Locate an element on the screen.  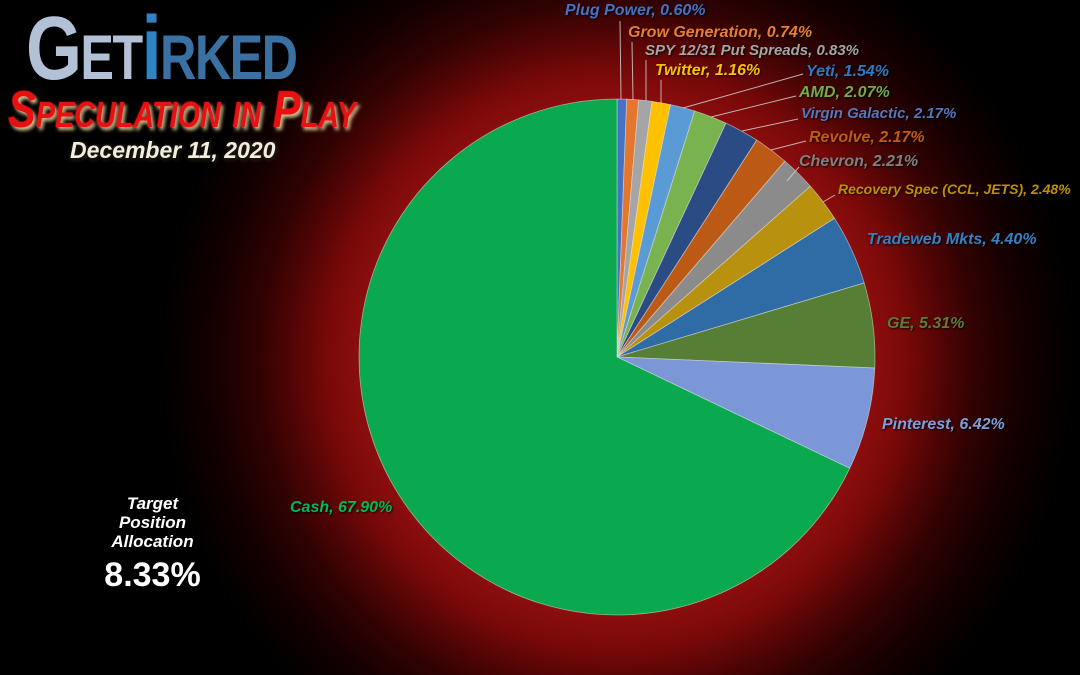
label-amd: AMD, 2.07% is located at coordinates (844, 92).